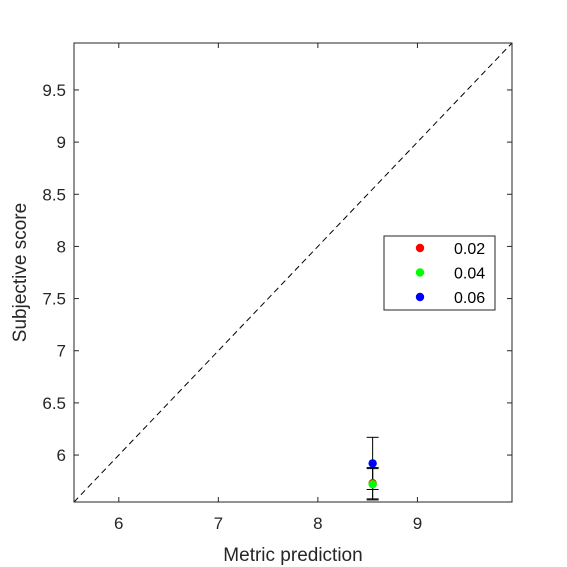 The width and height of the screenshot is (567, 567). Describe the element at coordinates (317, 523) in the screenshot. I see `x-tick-label: 8` at that location.